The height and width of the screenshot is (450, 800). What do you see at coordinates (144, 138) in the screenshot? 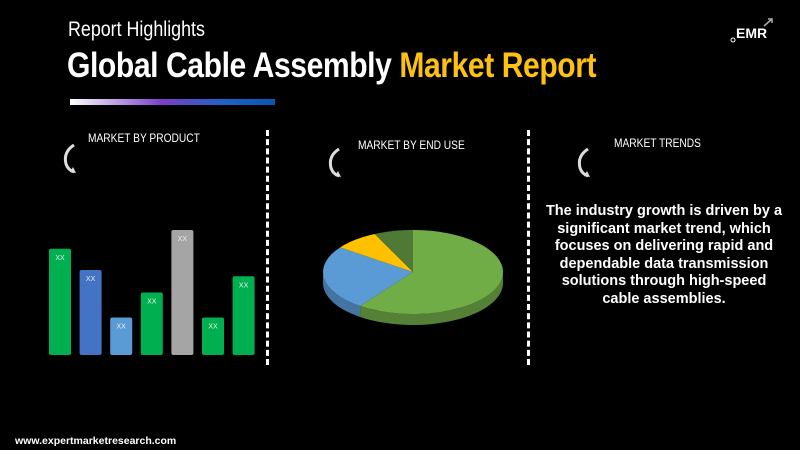
I see `section-title-product: MARKET BY PRODUCT` at bounding box center [144, 138].